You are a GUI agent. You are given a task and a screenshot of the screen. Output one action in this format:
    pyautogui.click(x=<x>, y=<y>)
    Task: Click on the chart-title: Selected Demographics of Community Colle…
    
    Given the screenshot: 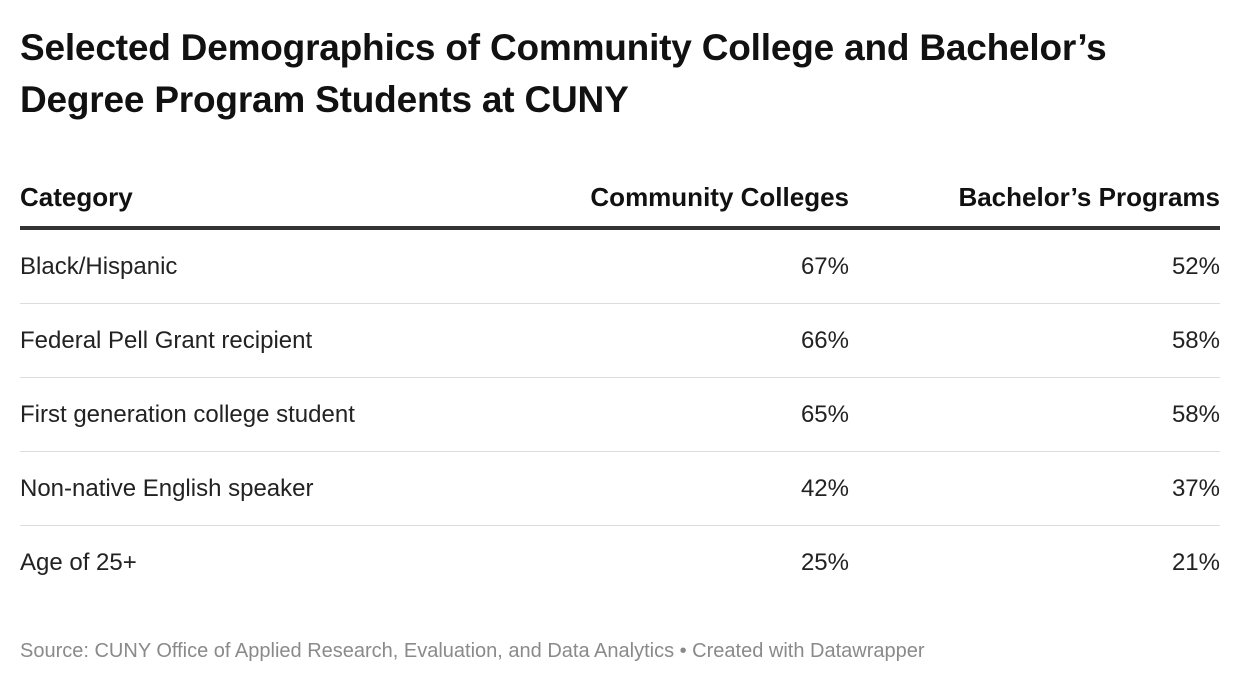 What is the action you would take?
    pyautogui.click(x=563, y=73)
    